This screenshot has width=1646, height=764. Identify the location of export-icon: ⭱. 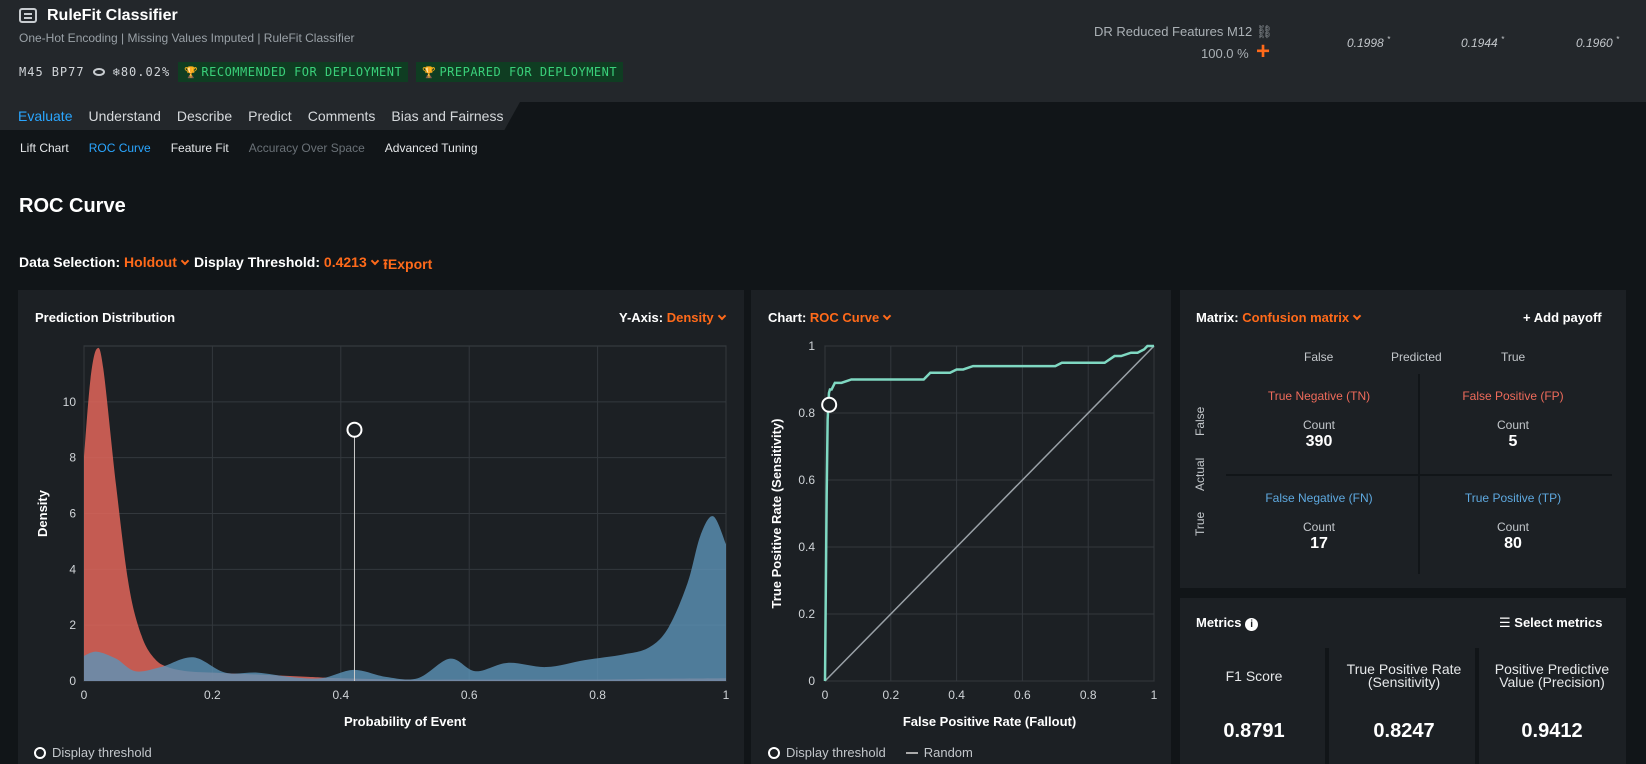
(385, 264).